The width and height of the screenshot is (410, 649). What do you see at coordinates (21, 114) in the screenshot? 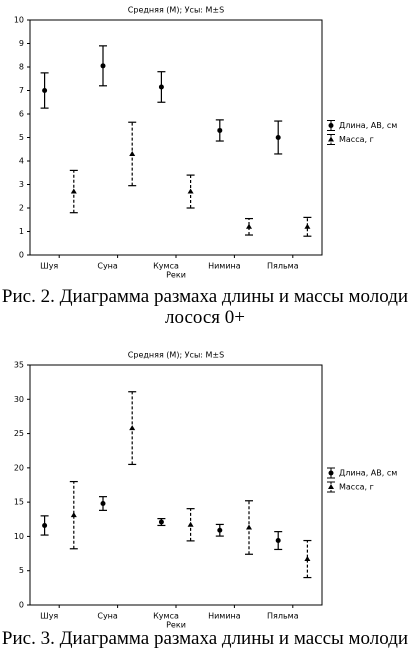
I see `y-tick-label: 6` at bounding box center [21, 114].